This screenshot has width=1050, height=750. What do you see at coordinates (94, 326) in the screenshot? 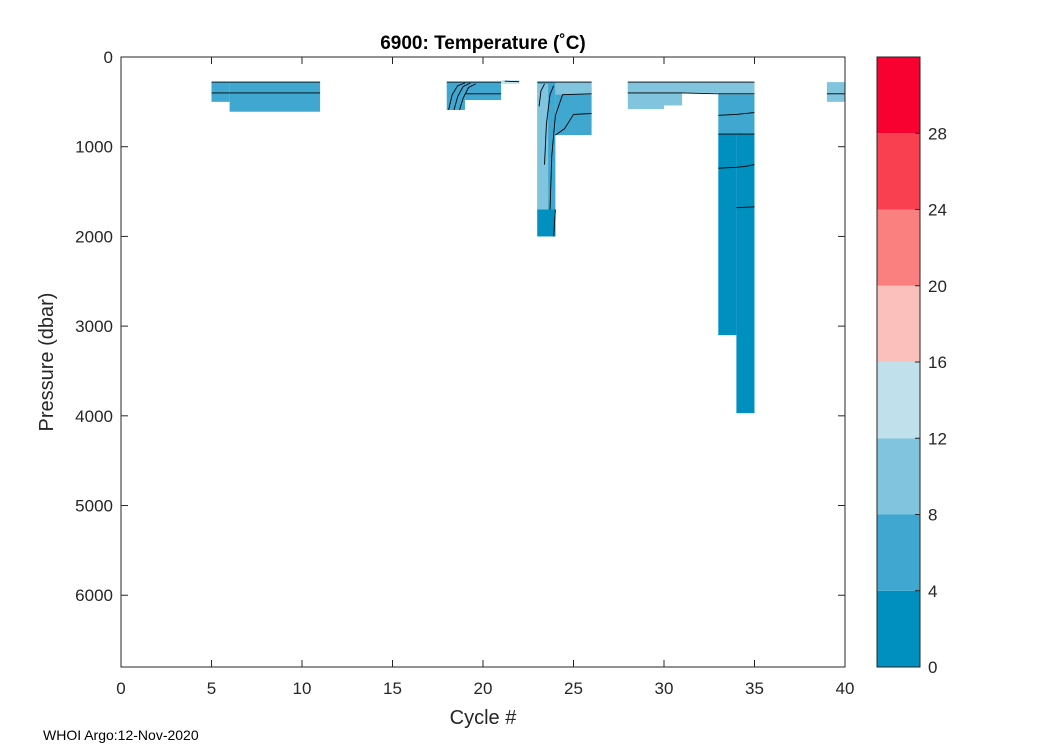
I see `y-tick-label-3000: 3000` at bounding box center [94, 326].